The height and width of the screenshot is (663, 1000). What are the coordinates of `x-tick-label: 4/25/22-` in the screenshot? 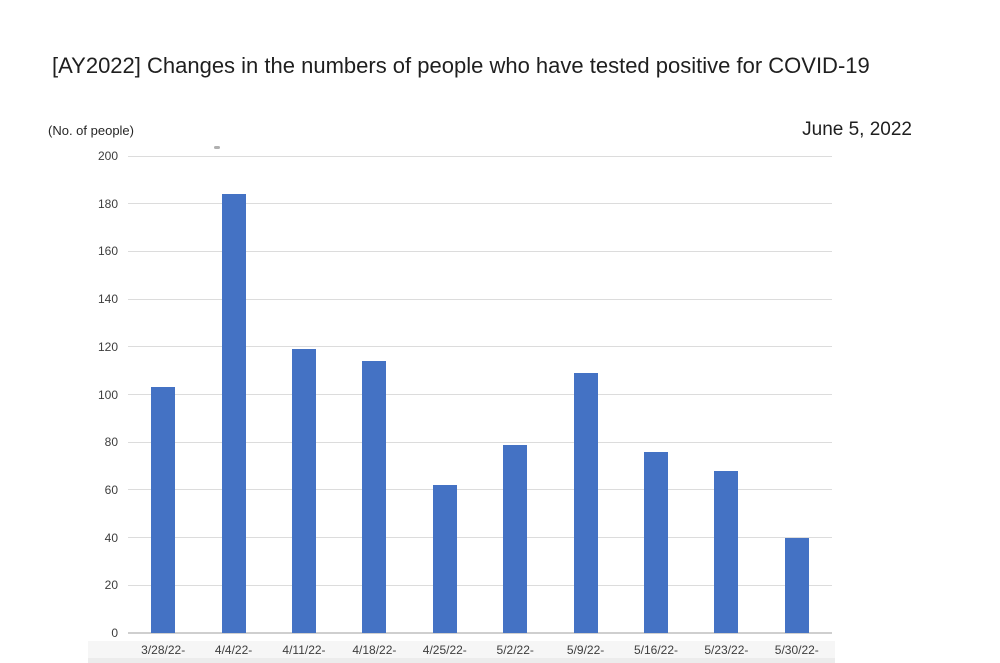 It's located at (444, 650).